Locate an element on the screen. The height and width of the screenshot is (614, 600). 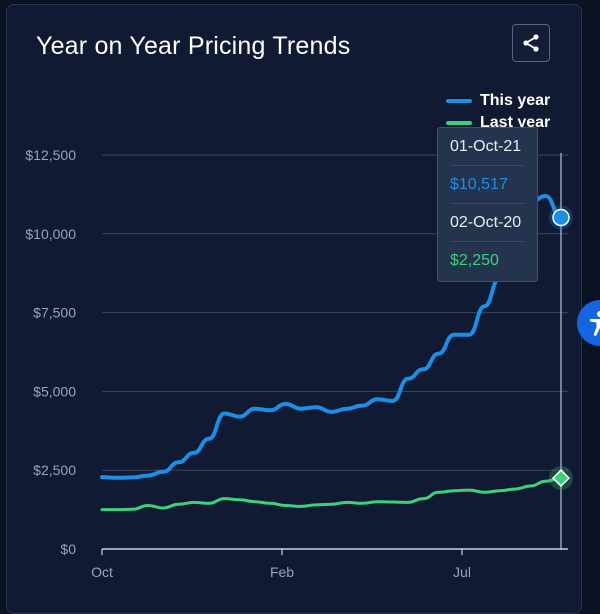
legend-item-this-year: This year is located at coordinates (498, 101).